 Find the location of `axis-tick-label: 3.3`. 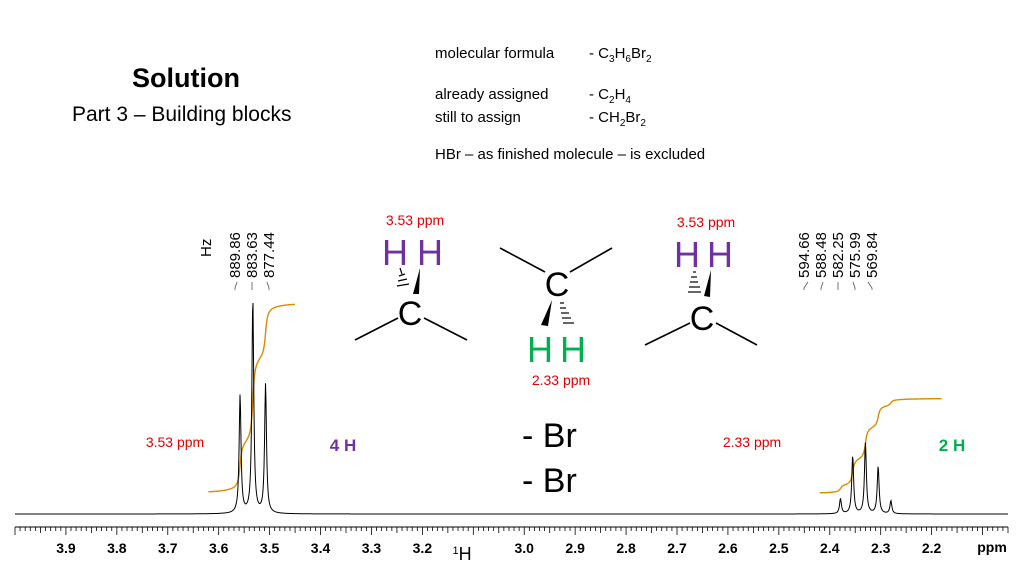

axis-tick-label: 3.3 is located at coordinates (372, 548).